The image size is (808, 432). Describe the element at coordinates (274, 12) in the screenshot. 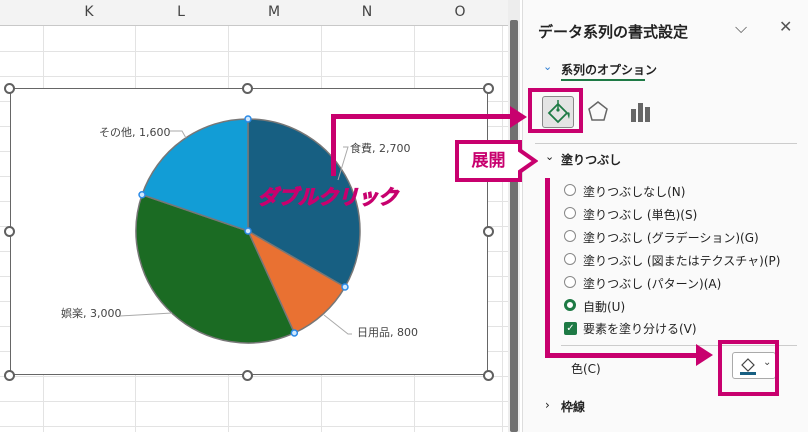

I see `column-header-m: M` at that location.